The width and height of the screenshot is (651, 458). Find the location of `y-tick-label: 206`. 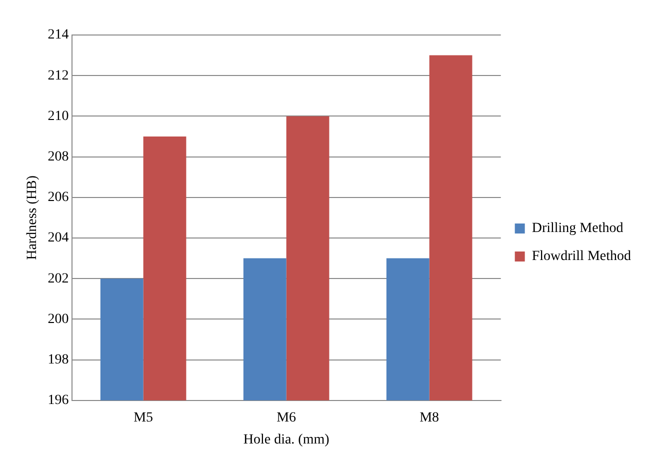

y-tick-label: 206 is located at coordinates (58, 198).